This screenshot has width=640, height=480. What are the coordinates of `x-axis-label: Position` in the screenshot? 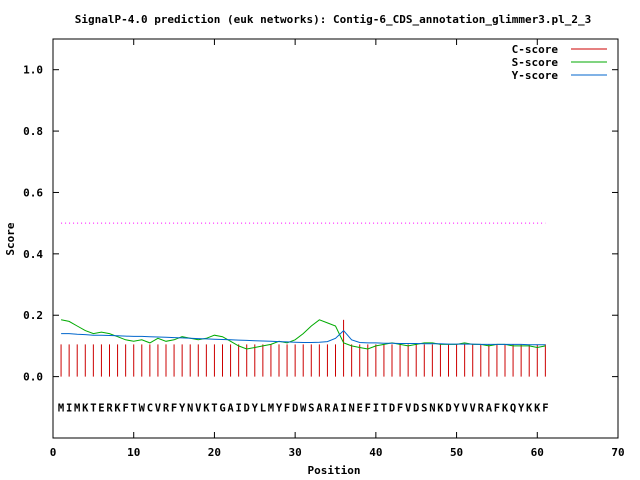 It's located at (334, 470).